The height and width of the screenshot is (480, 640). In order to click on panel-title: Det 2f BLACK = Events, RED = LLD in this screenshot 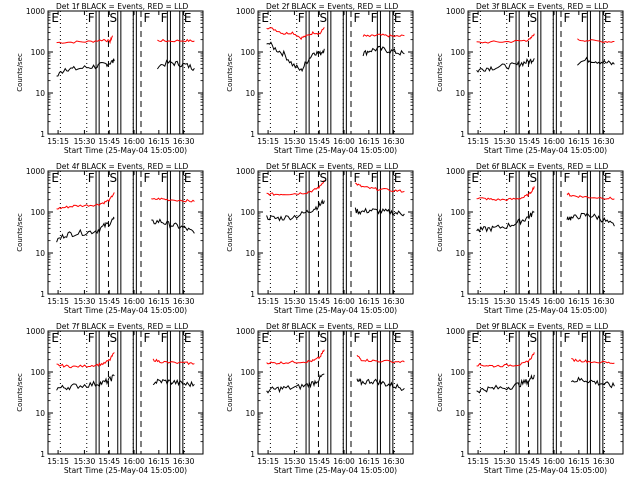, I will do `click(332, 6)`.